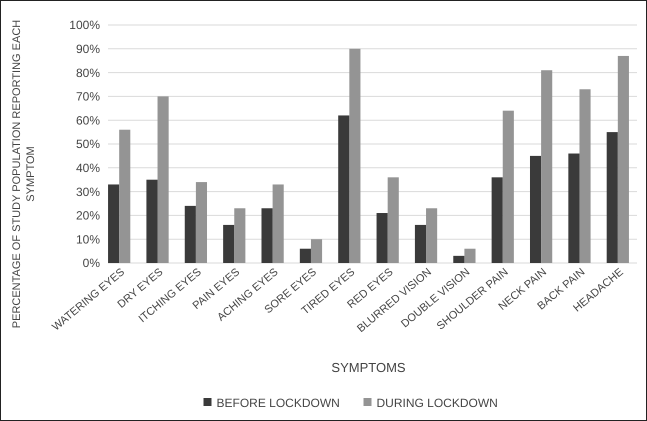 This screenshot has height=421, width=647. I want to click on y-tick-label: 40%, so click(88, 168).